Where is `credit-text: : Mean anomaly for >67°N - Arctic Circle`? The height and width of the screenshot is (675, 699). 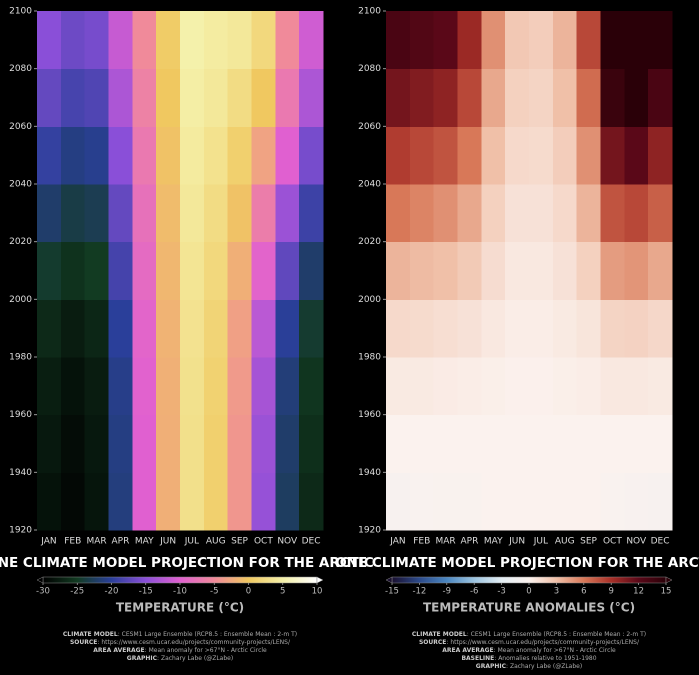
credit-text: : Mean anomaly for >67°N - Arctic Circle is located at coordinates (206, 650).